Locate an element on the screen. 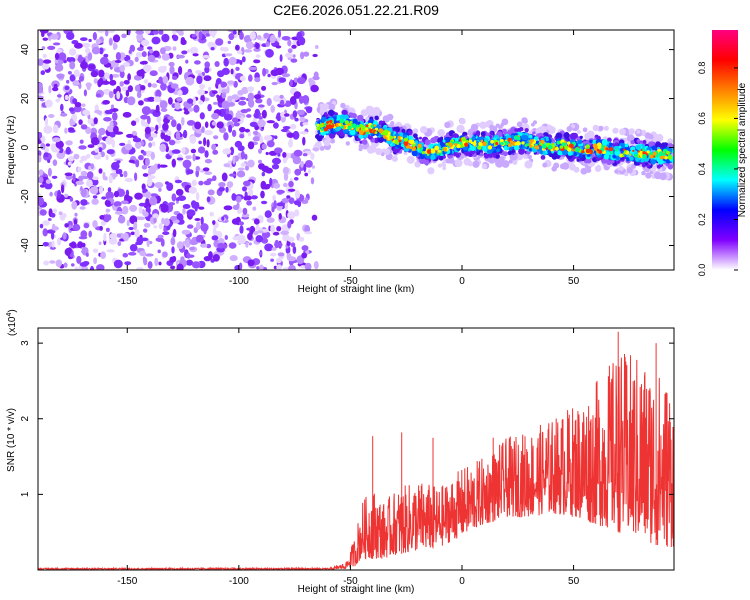 This screenshot has width=750, height=600. spectrogram-x-label: Height of straight line (km) is located at coordinates (356, 289).